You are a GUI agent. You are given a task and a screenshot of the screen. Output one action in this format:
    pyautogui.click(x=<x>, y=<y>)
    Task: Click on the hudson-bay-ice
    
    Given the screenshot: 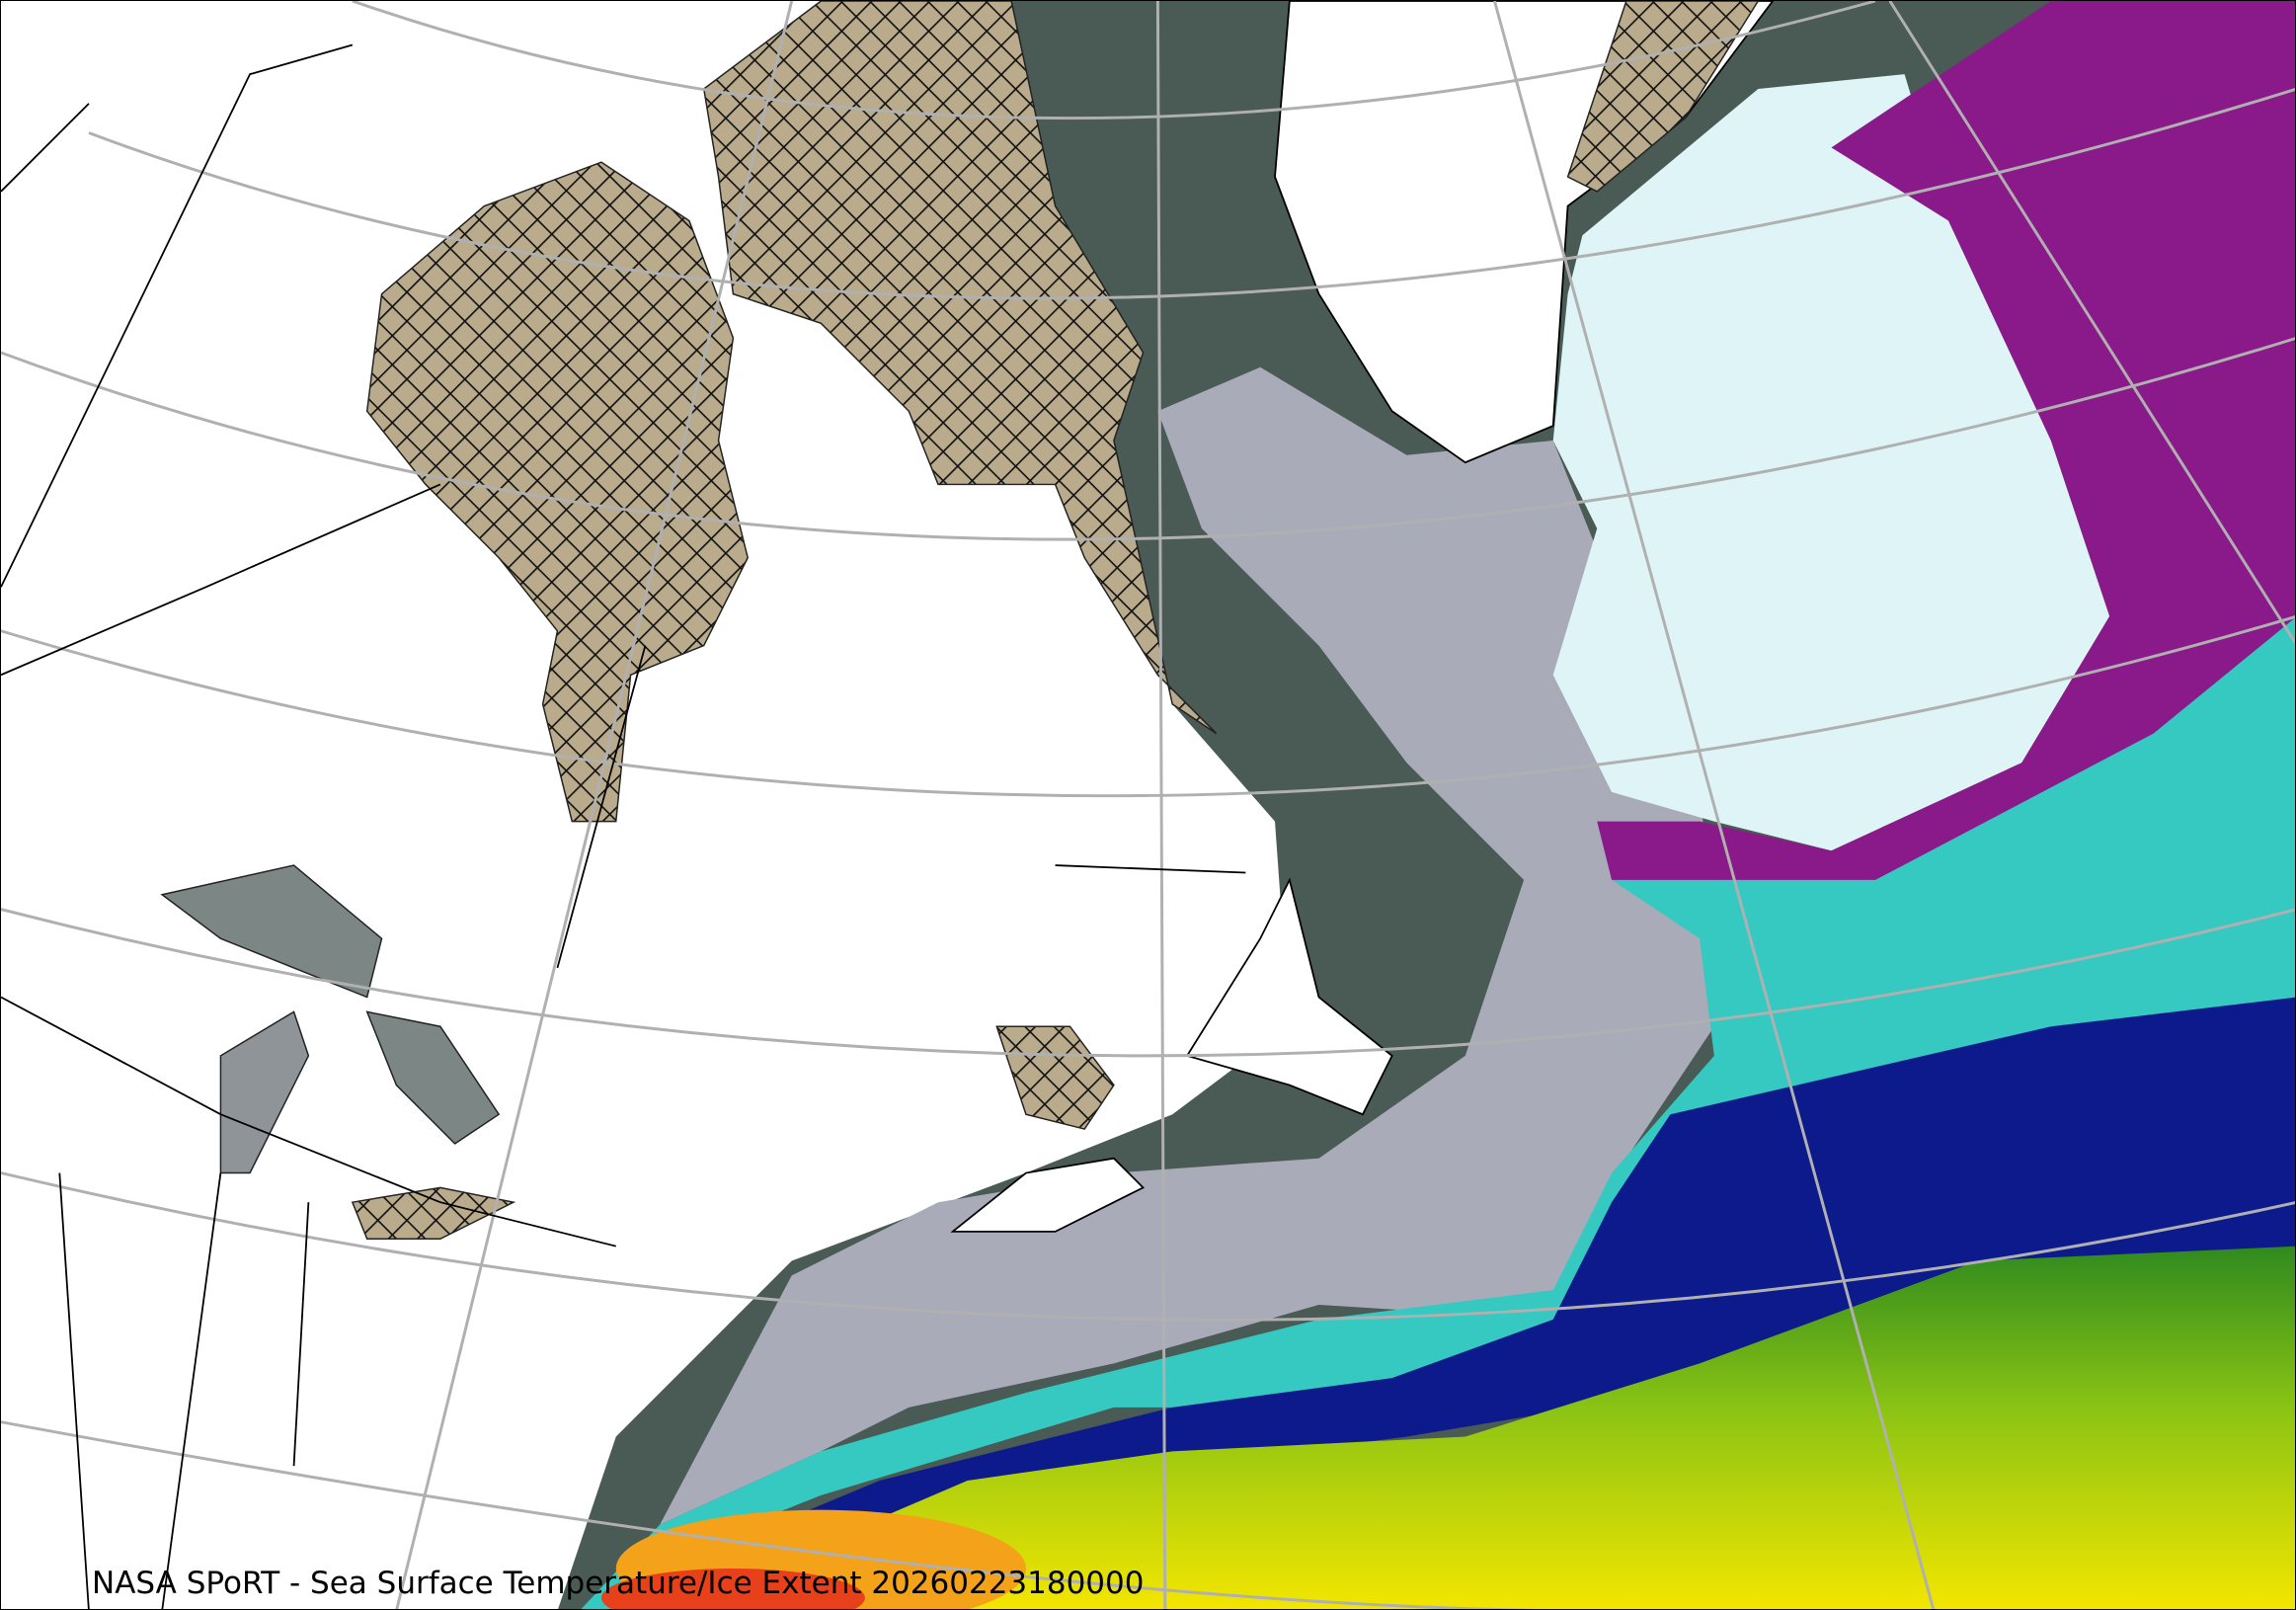 What is the action you would take?
    pyautogui.click(x=557, y=492)
    